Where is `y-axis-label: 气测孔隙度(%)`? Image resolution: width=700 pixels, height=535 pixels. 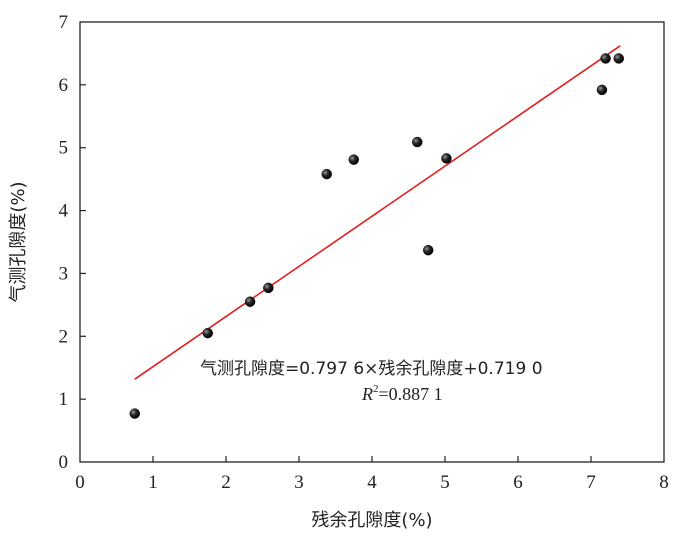 y-axis-label: 气测孔隙度(%) is located at coordinates (18, 241).